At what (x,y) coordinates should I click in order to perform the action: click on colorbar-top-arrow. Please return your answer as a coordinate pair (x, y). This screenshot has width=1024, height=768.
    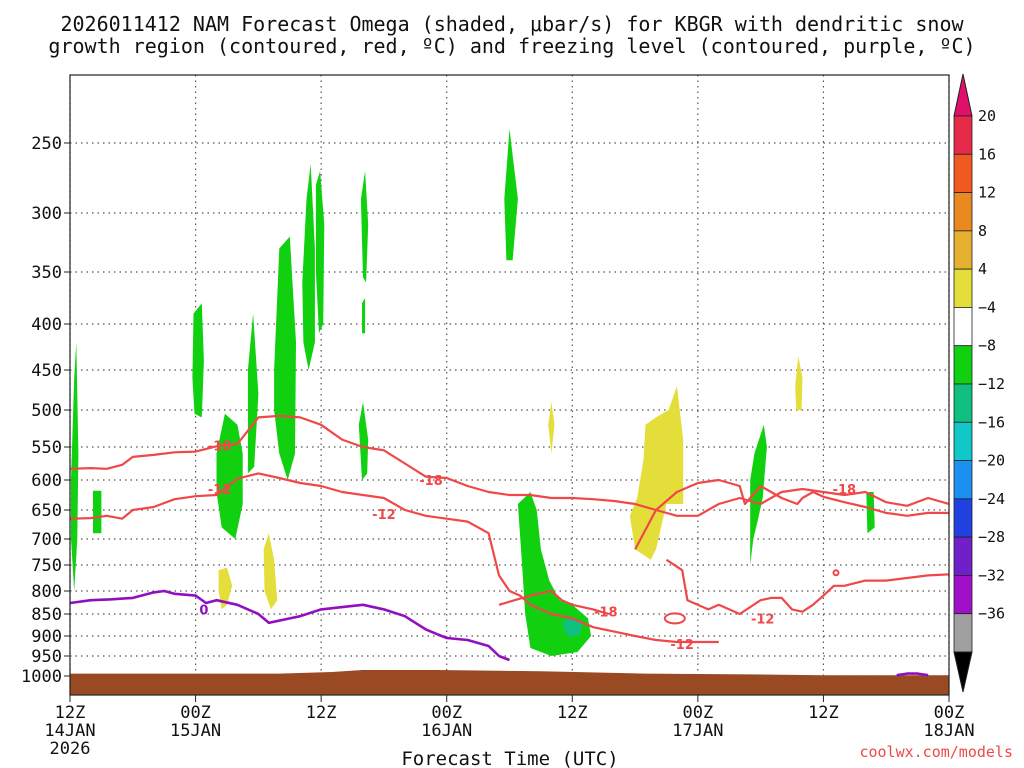
    Looking at the image, I should click on (963, 95).